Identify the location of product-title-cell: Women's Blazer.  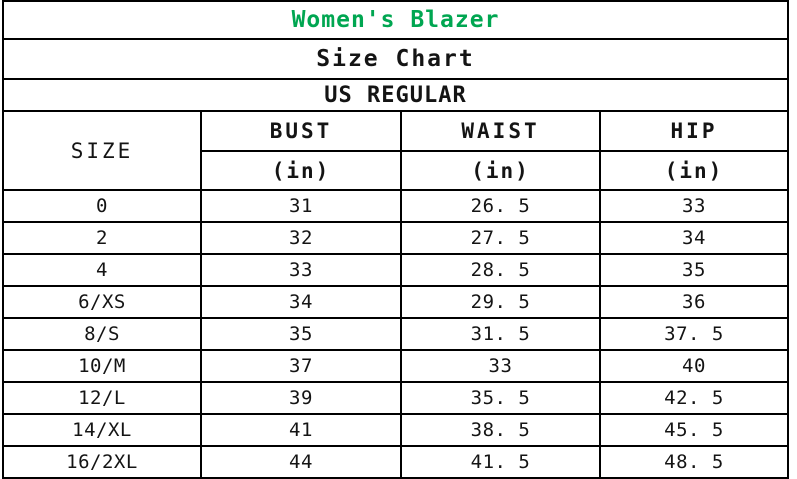
(395, 20).